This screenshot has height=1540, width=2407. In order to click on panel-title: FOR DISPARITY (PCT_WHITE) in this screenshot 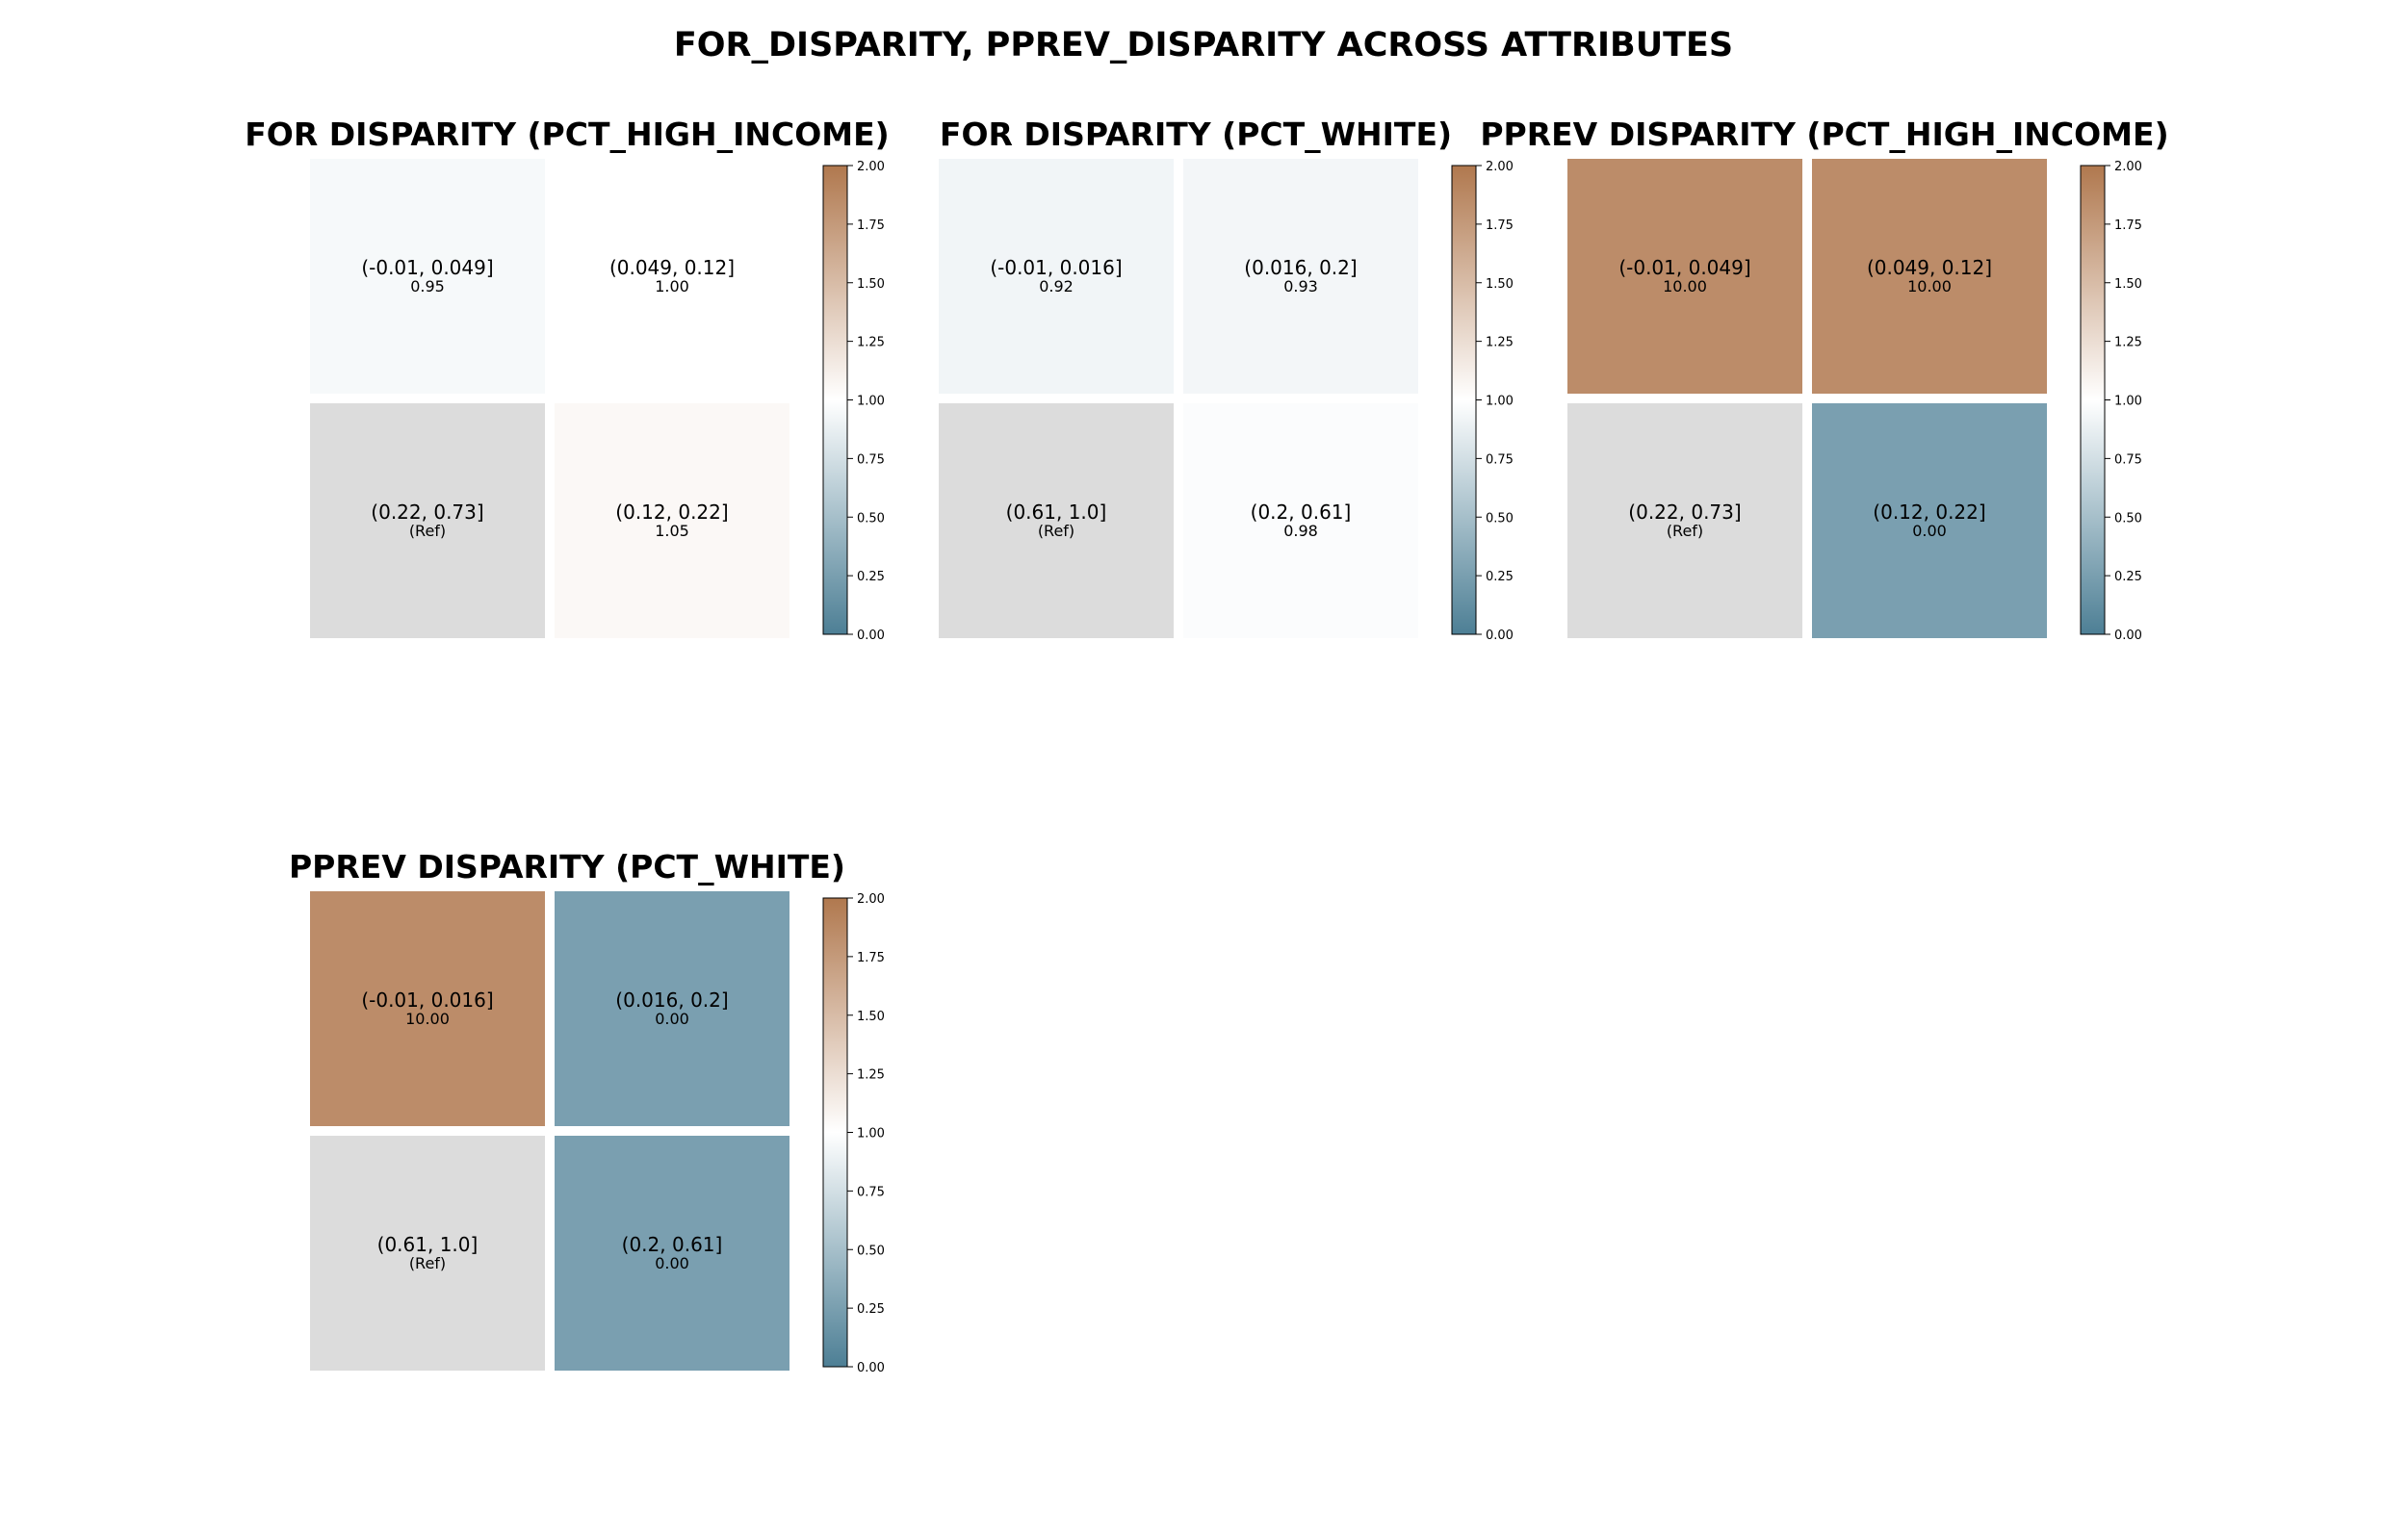, I will do `click(1196, 134)`.